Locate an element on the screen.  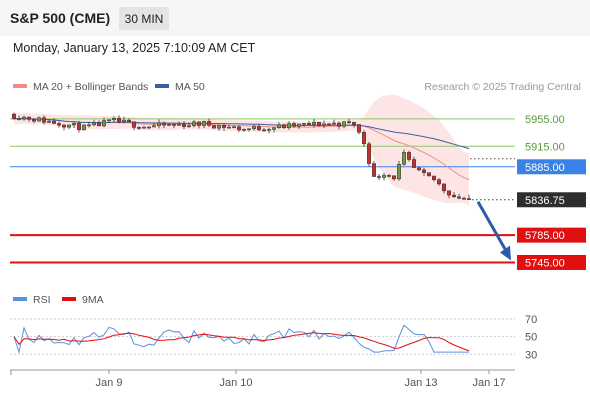
legend-label-rsi: RSI is located at coordinates (42, 300).